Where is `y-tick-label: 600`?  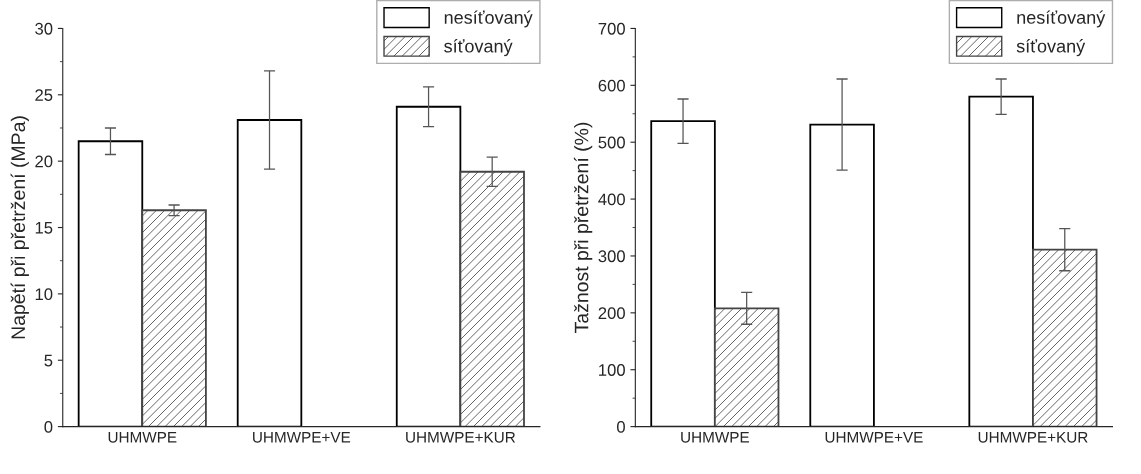 y-tick-label: 600 is located at coordinates (611, 85).